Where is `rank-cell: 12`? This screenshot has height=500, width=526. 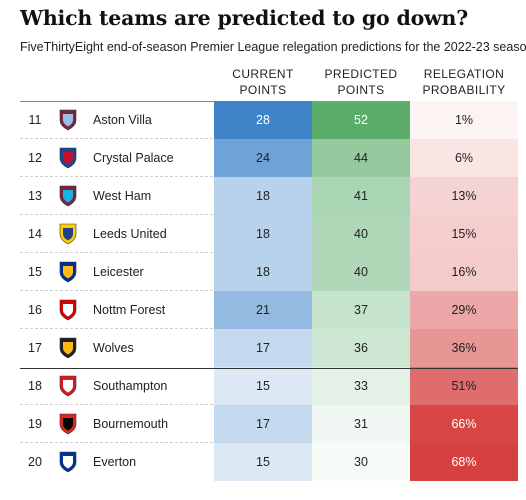 rank-cell: 12 is located at coordinates (35, 158).